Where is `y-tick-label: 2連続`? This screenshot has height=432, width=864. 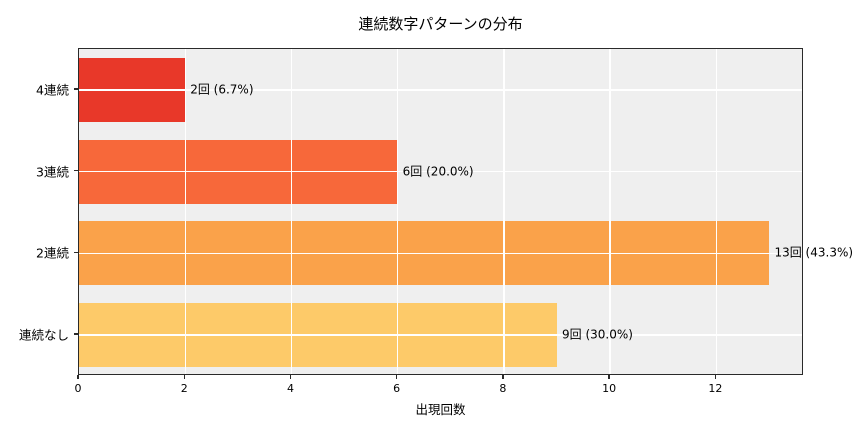 y-tick-label: 2連続 is located at coordinates (52, 253).